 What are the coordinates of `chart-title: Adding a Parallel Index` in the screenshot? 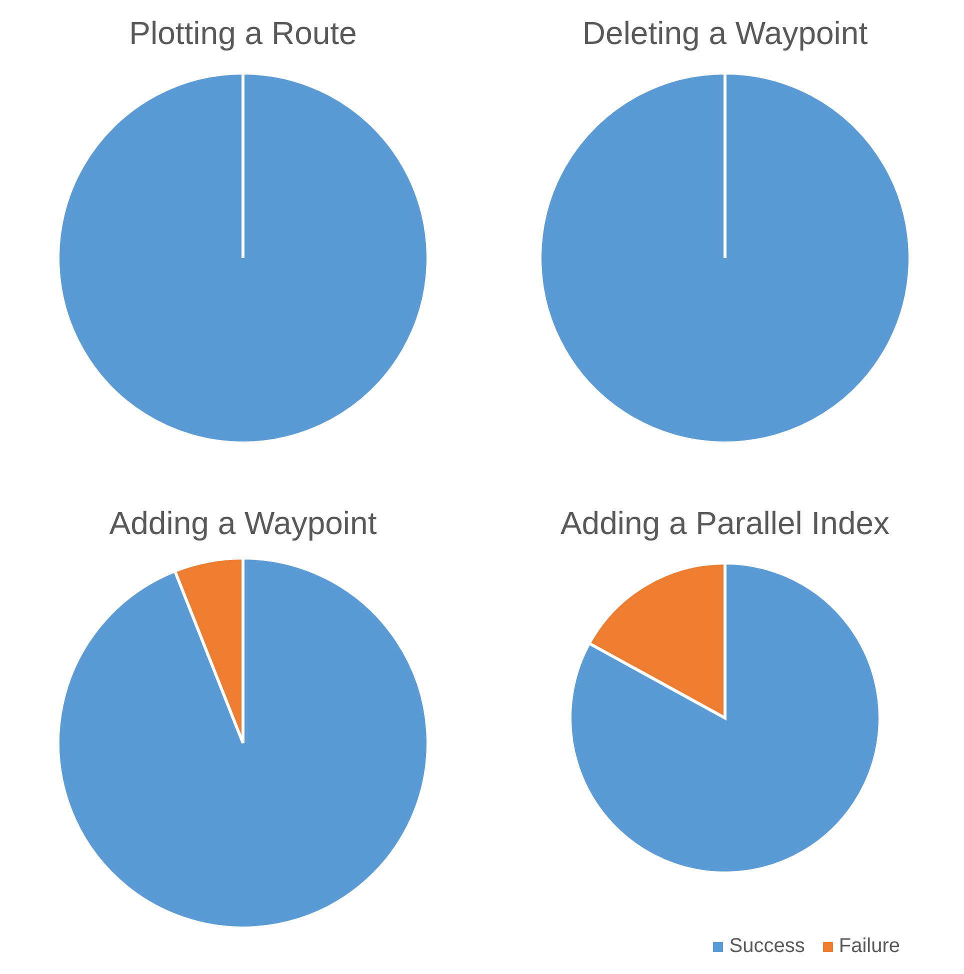 It's located at (725, 523).